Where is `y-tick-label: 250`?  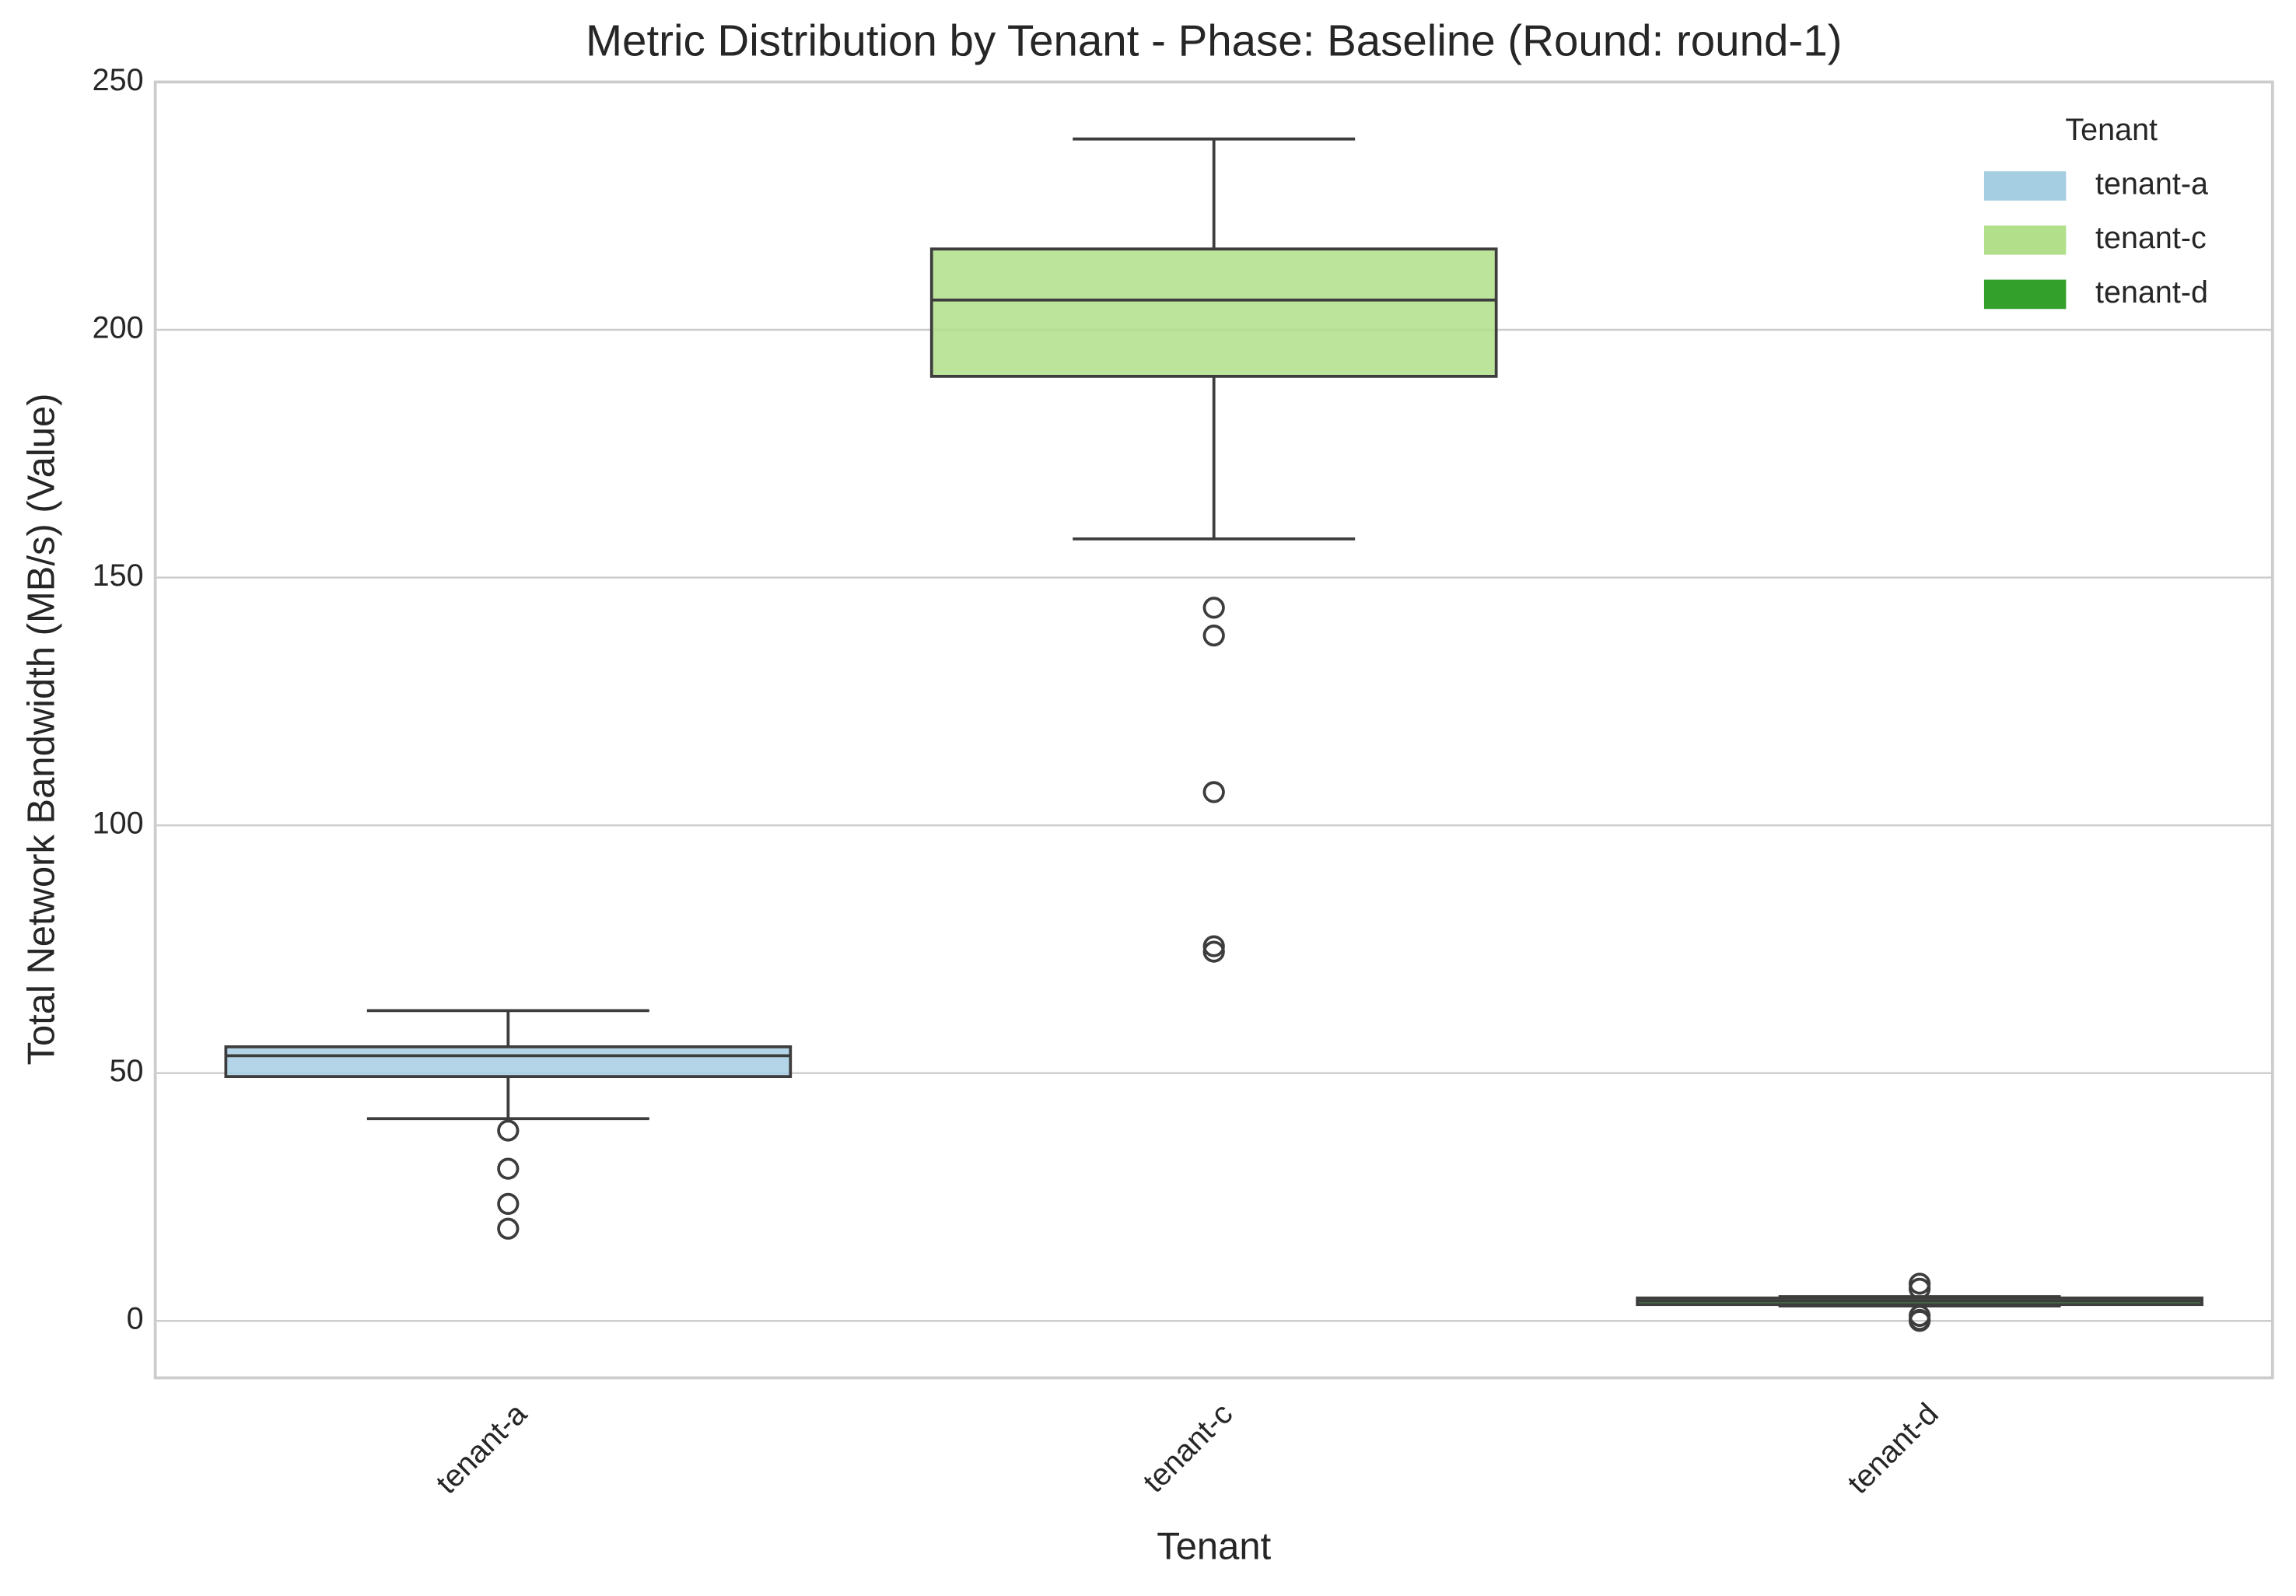
y-tick-label: 250 is located at coordinates (118, 80).